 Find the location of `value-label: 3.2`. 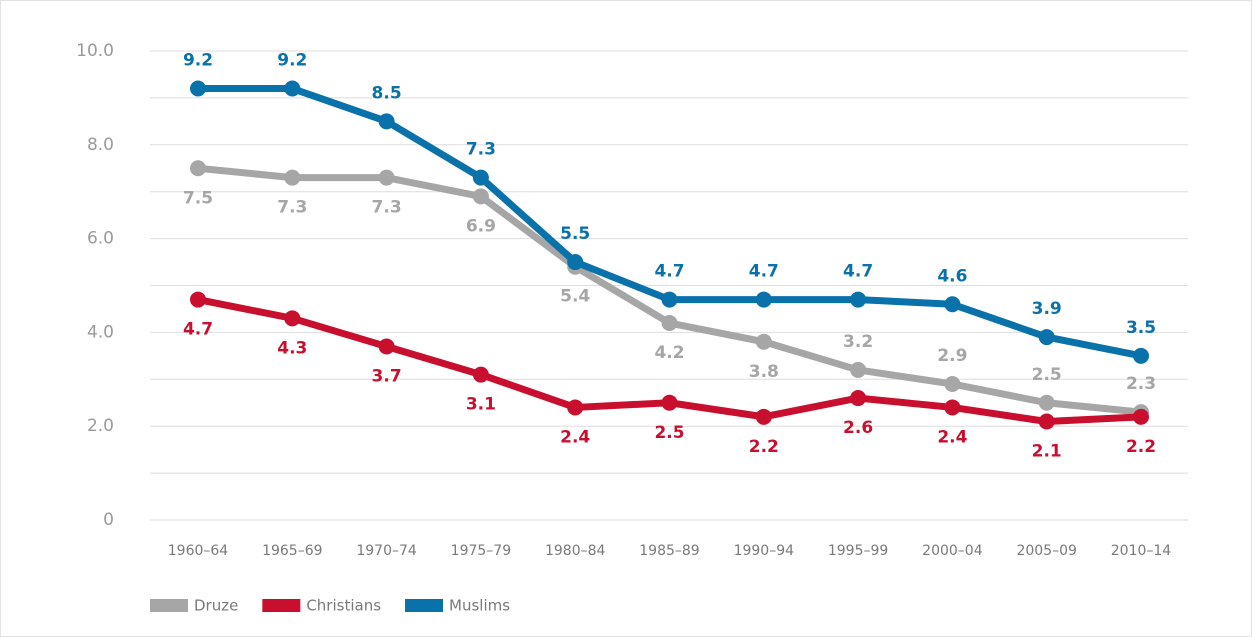

value-label: 3.2 is located at coordinates (858, 342).